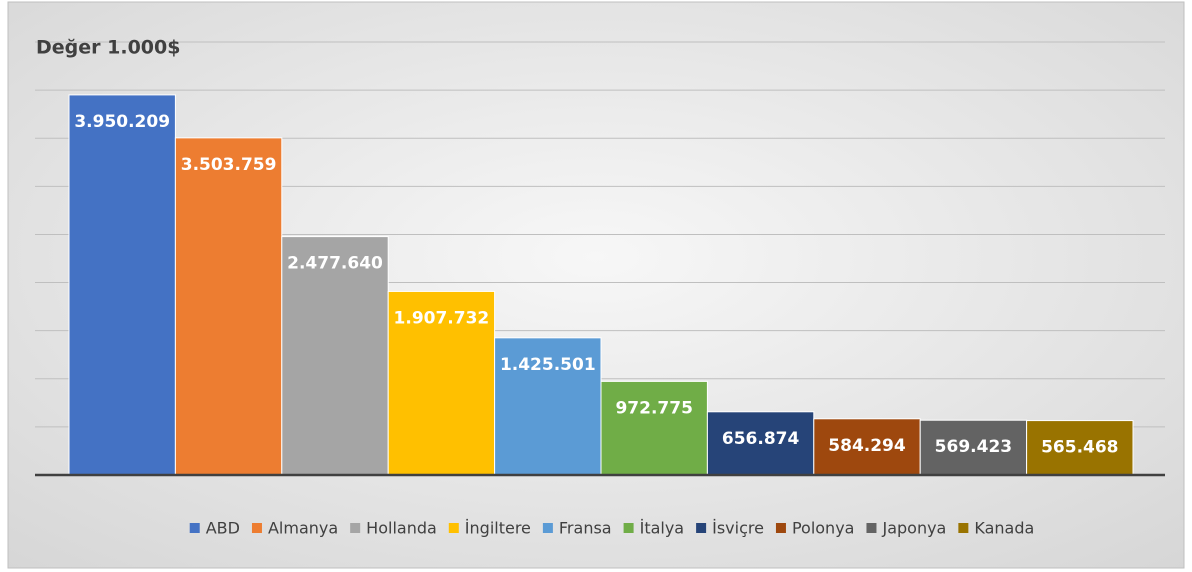  Describe the element at coordinates (223, 528) in the screenshot. I see `legend-label: ABD` at that location.